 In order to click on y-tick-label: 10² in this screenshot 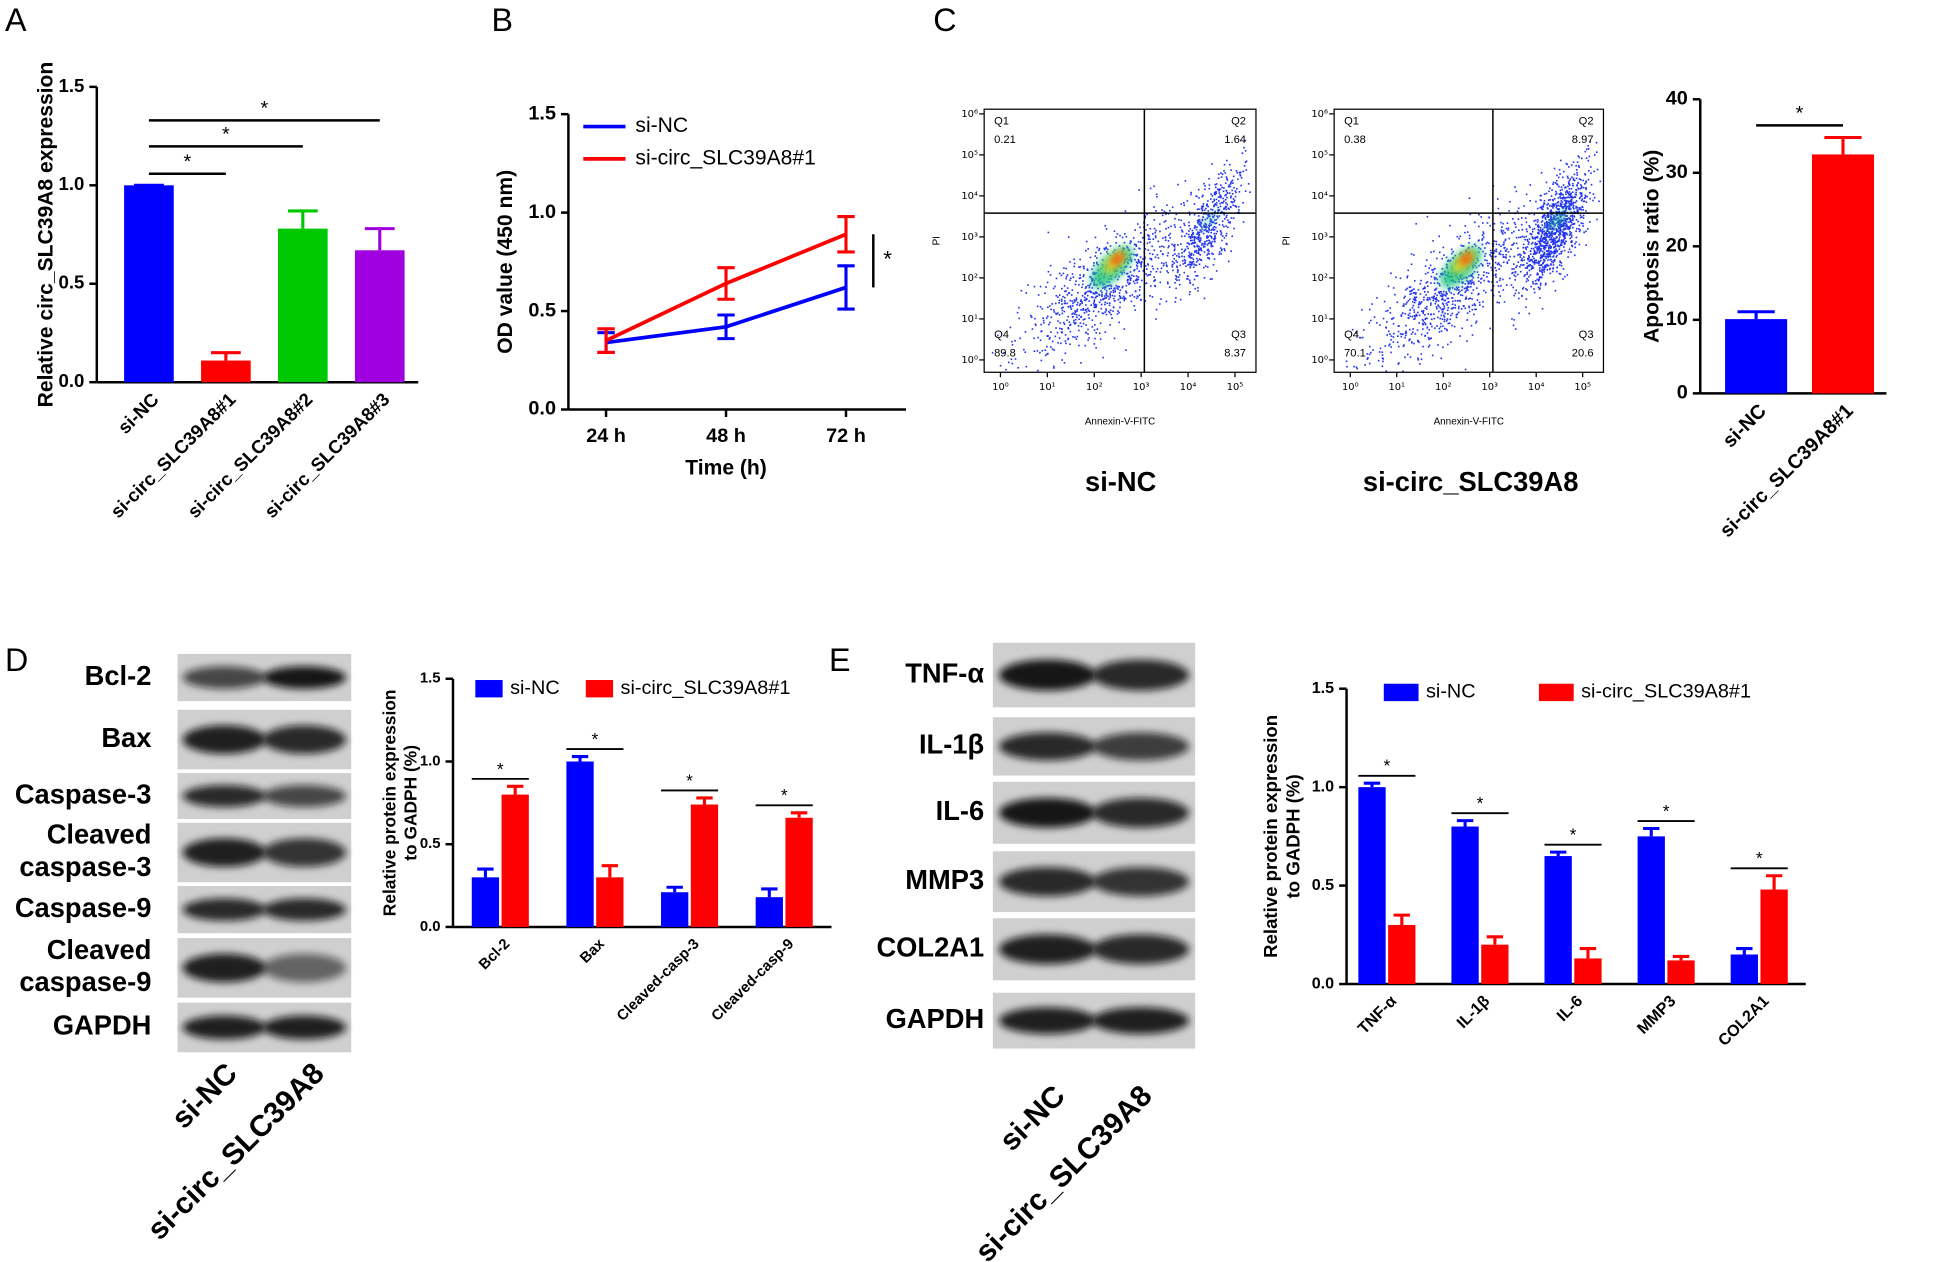, I will do `click(1319, 278)`.